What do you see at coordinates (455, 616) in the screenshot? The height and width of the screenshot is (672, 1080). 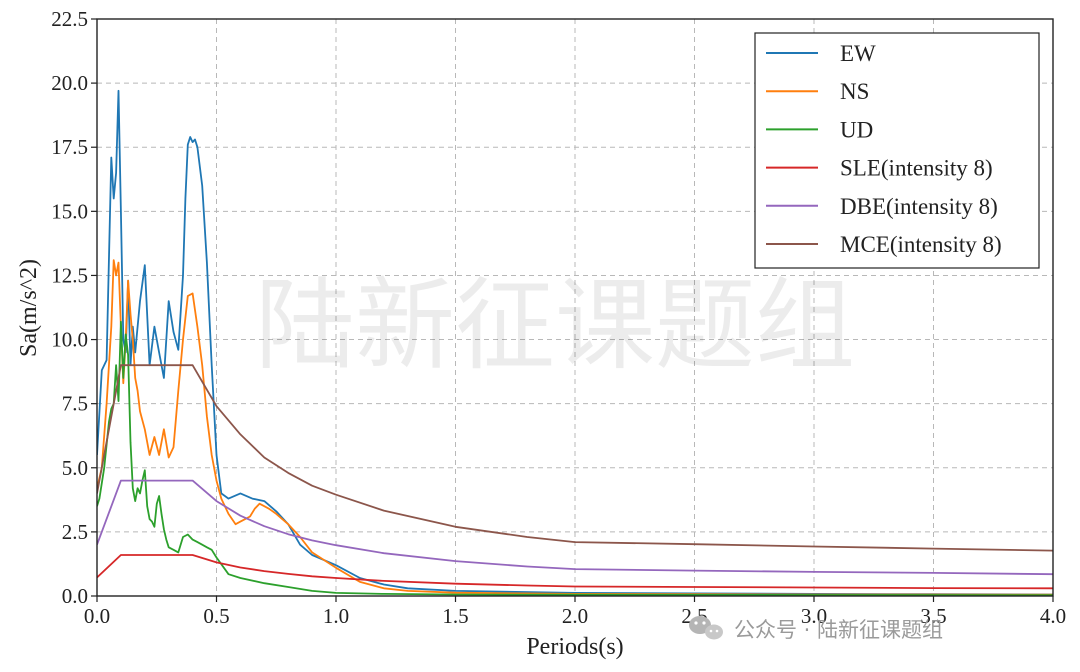 I see `x-tick-label: 1.5` at bounding box center [455, 616].